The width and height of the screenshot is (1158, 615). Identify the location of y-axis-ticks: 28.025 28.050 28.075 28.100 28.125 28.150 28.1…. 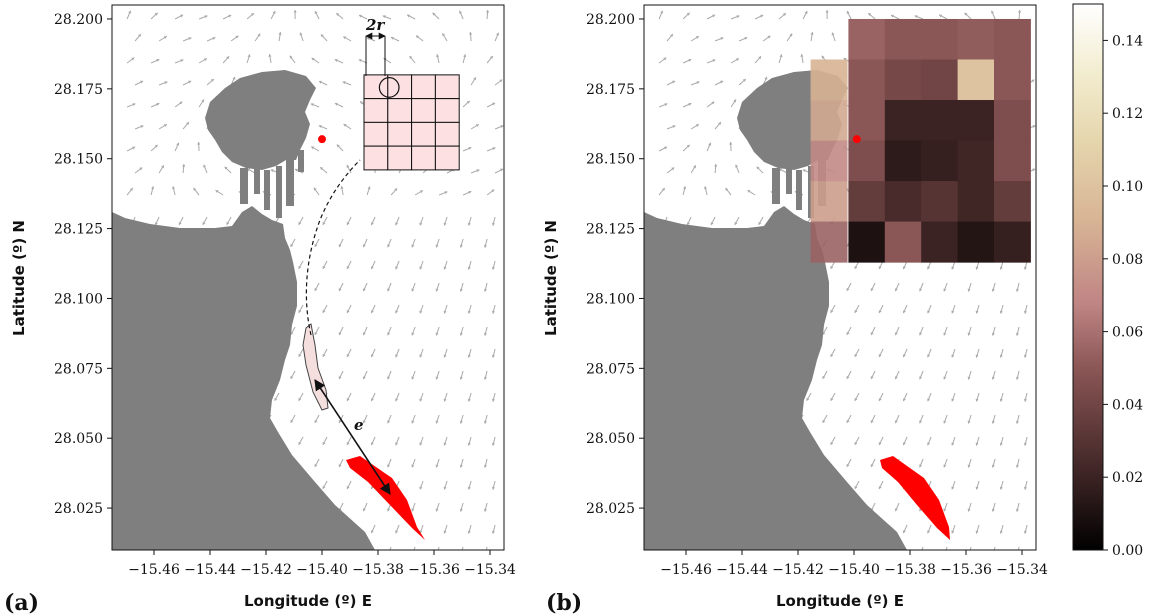
(615, 264).